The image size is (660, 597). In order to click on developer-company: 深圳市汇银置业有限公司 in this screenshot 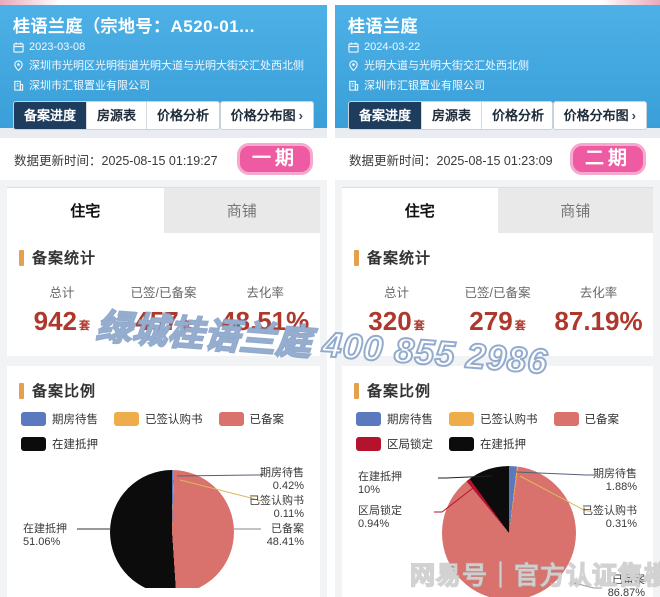, I will do `click(89, 86)`.